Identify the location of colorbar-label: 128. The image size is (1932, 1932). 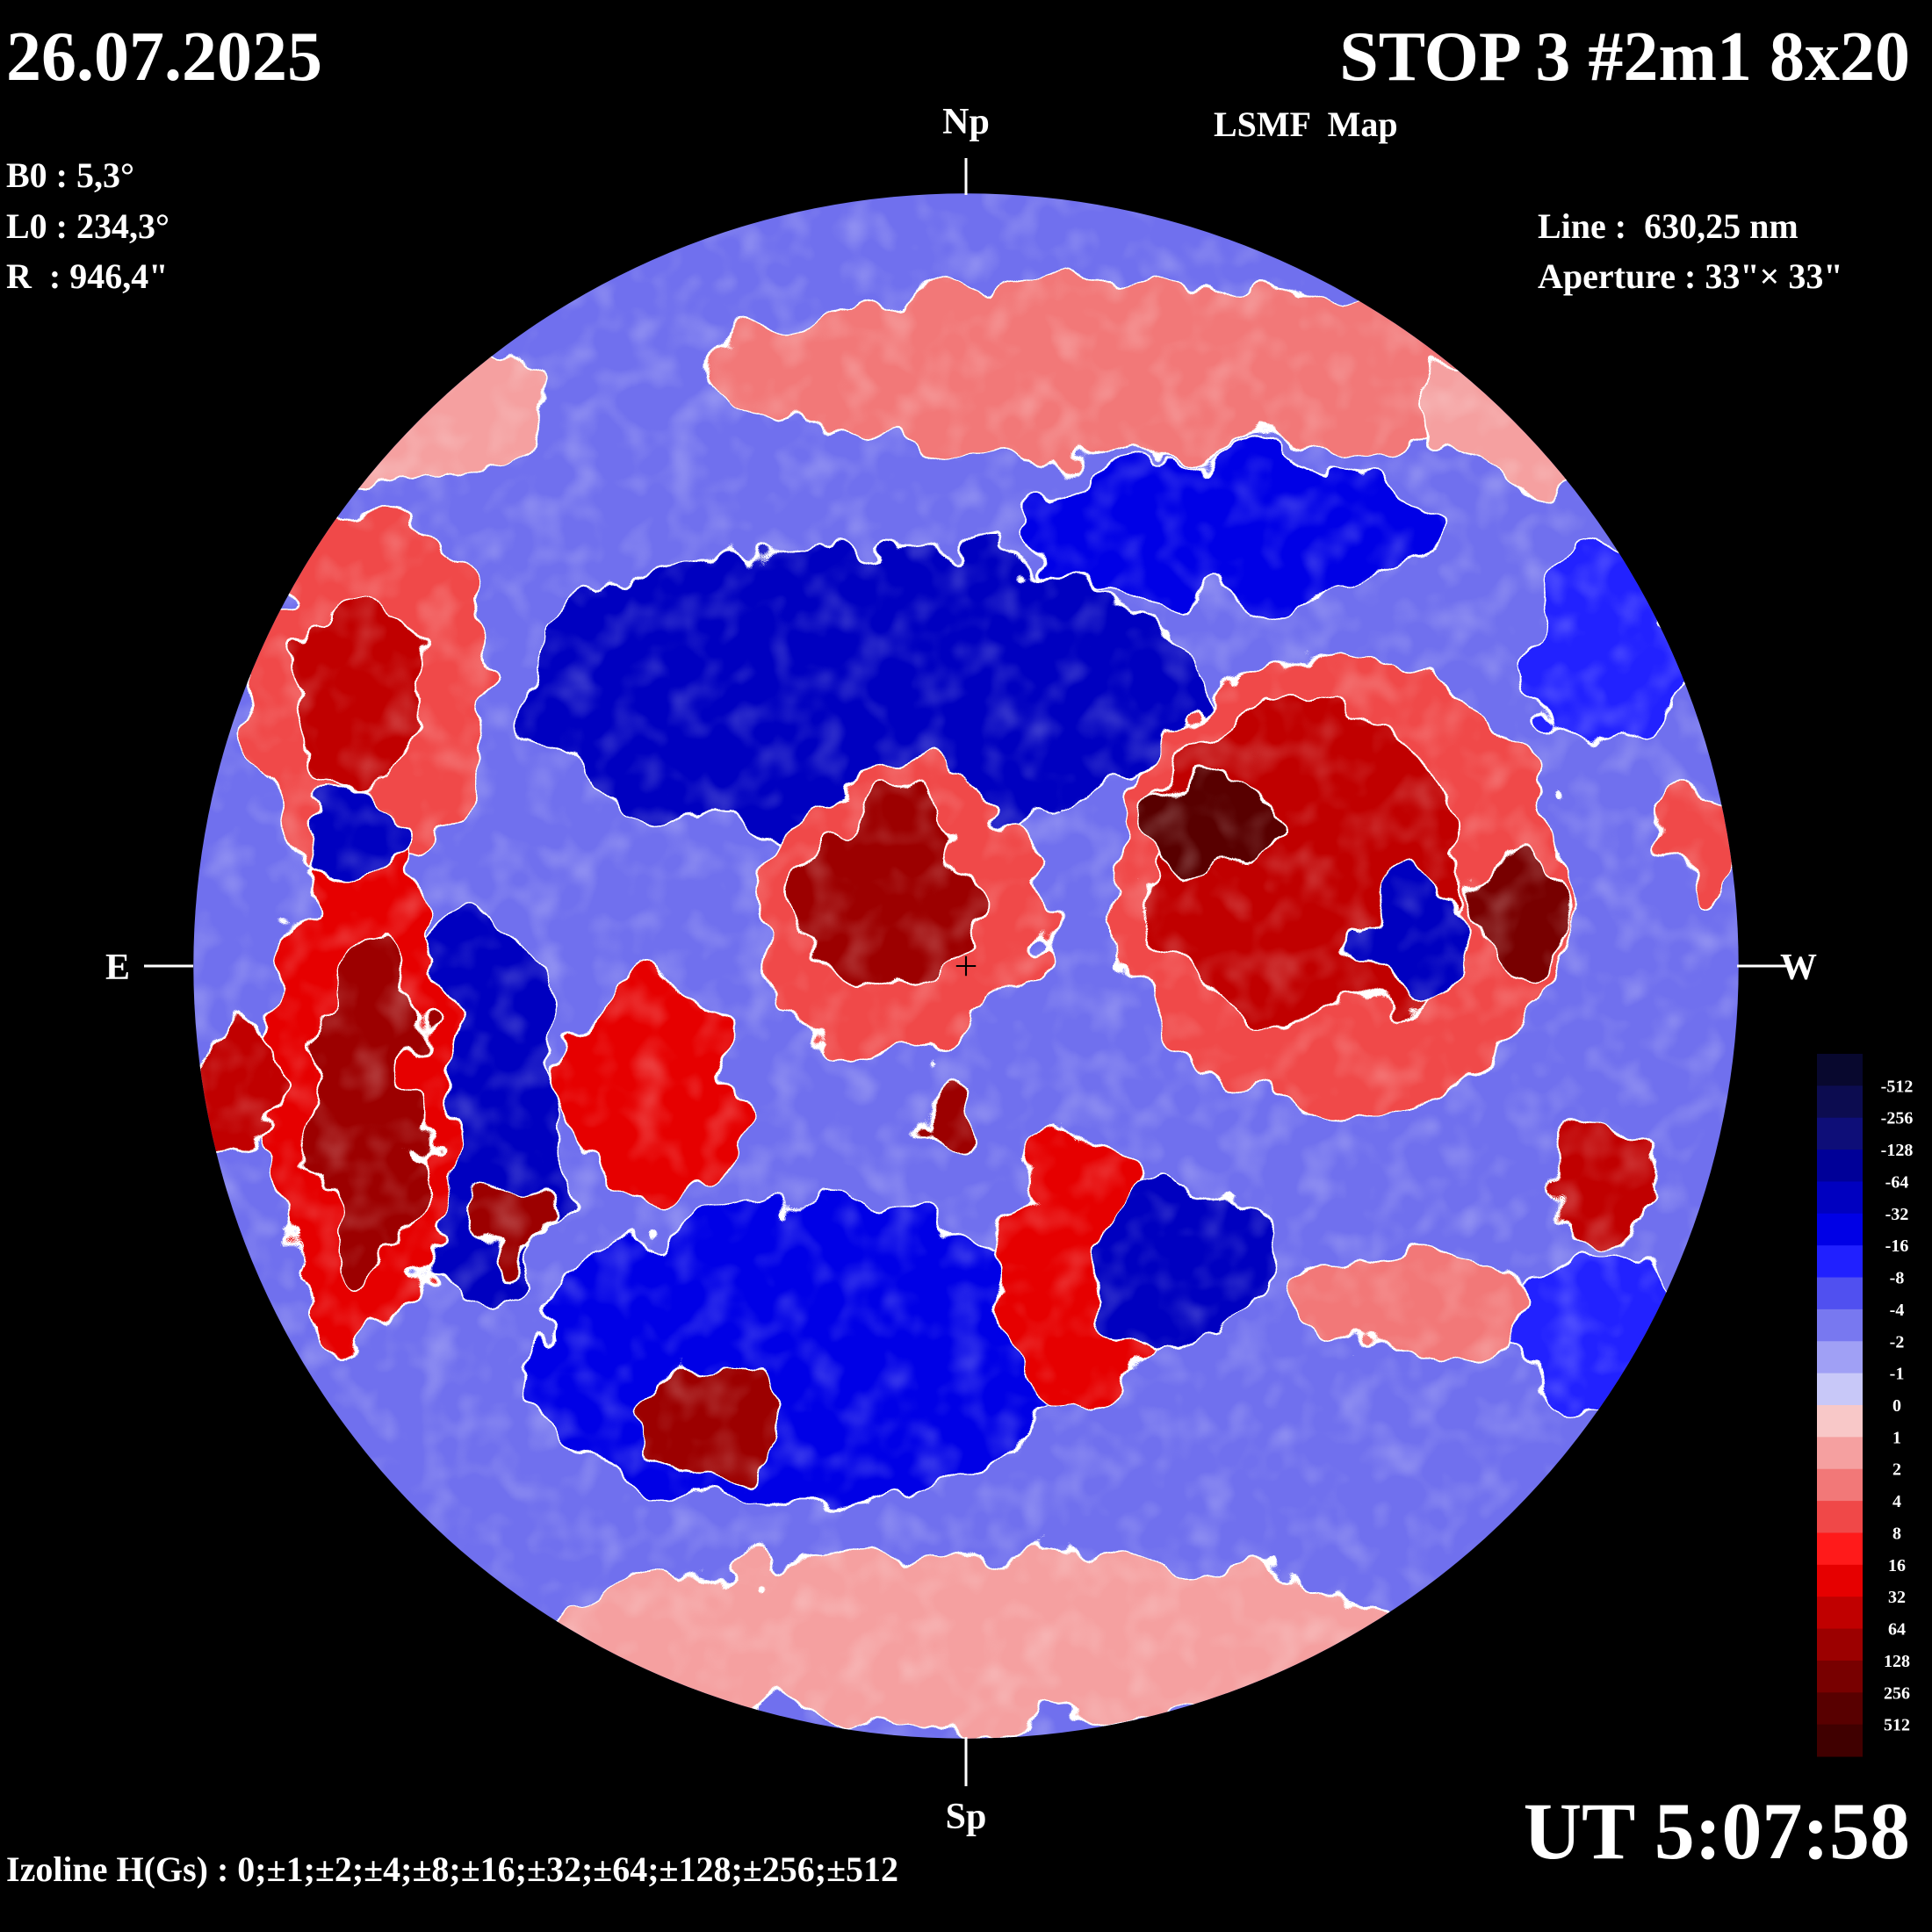
(1897, 1661).